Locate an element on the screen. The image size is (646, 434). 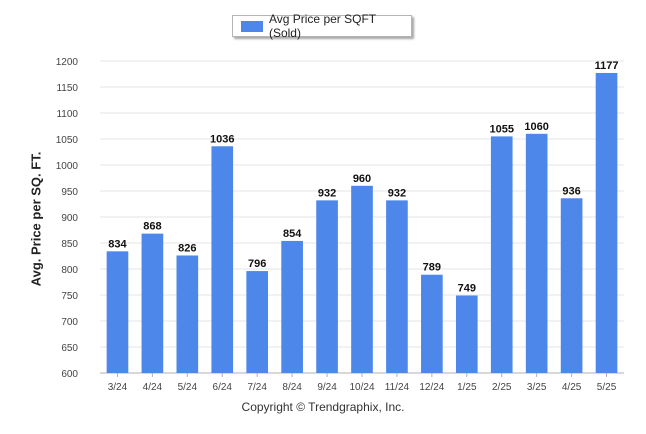
data-label: 1060 is located at coordinates (536, 127).